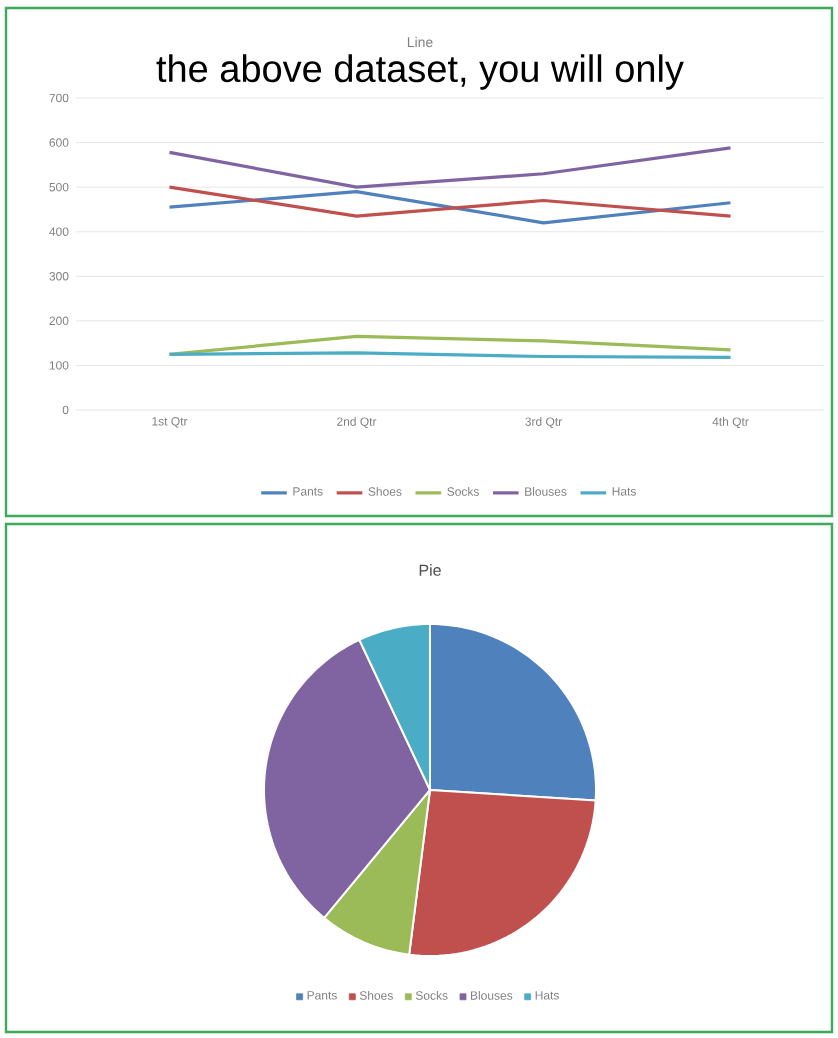  What do you see at coordinates (420, 72) in the screenshot?
I see `text: the above dataset, you will only` at bounding box center [420, 72].